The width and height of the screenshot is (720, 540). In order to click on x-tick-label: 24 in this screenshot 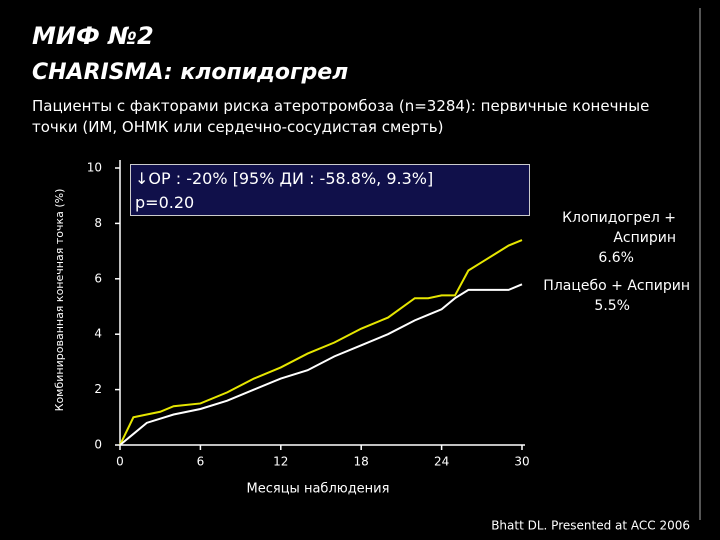, I will do `click(441, 462)`.